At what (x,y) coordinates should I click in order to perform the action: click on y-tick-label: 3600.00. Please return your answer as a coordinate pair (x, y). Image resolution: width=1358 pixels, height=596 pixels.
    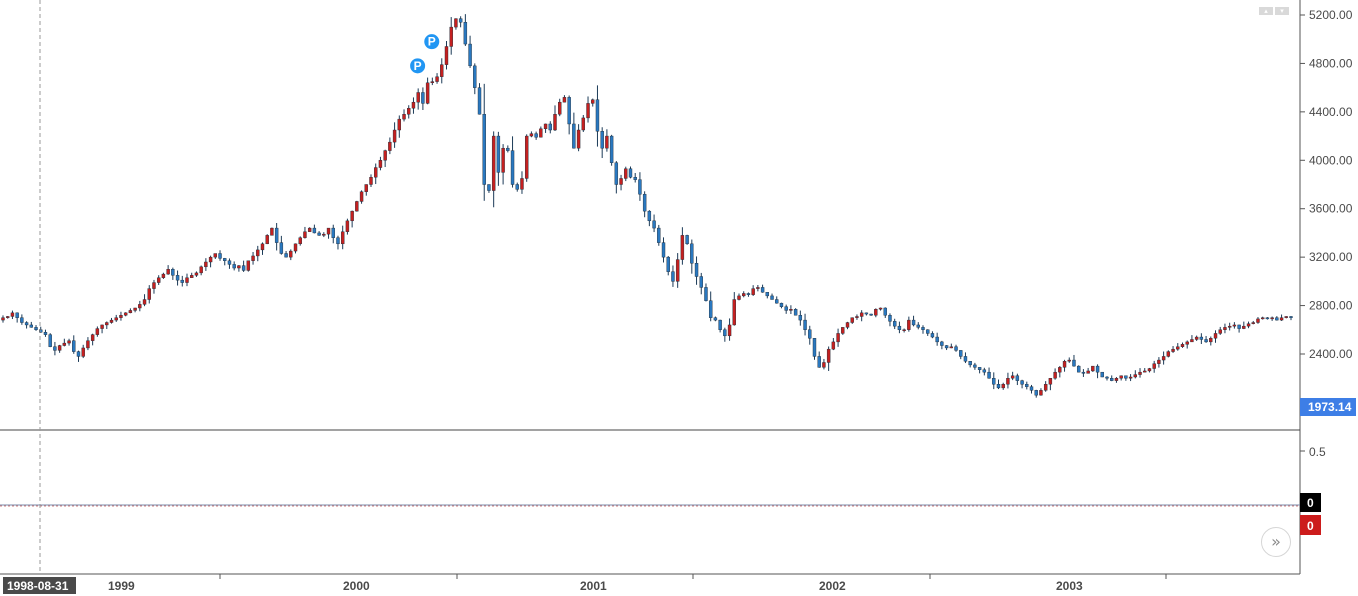
    Looking at the image, I should click on (1331, 209).